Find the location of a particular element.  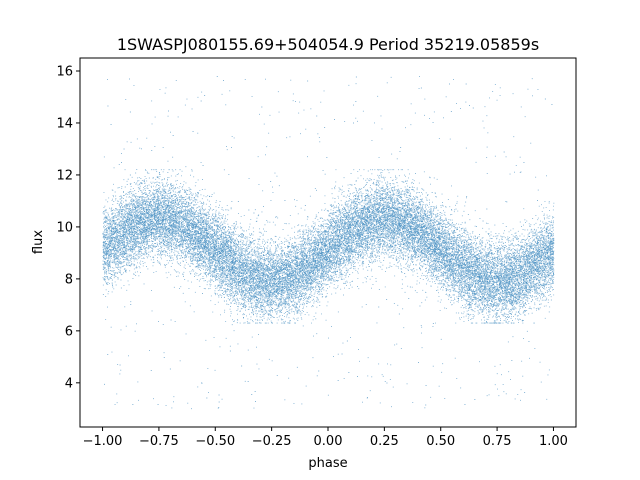

y-tick-label: 10 is located at coordinates (64, 227).